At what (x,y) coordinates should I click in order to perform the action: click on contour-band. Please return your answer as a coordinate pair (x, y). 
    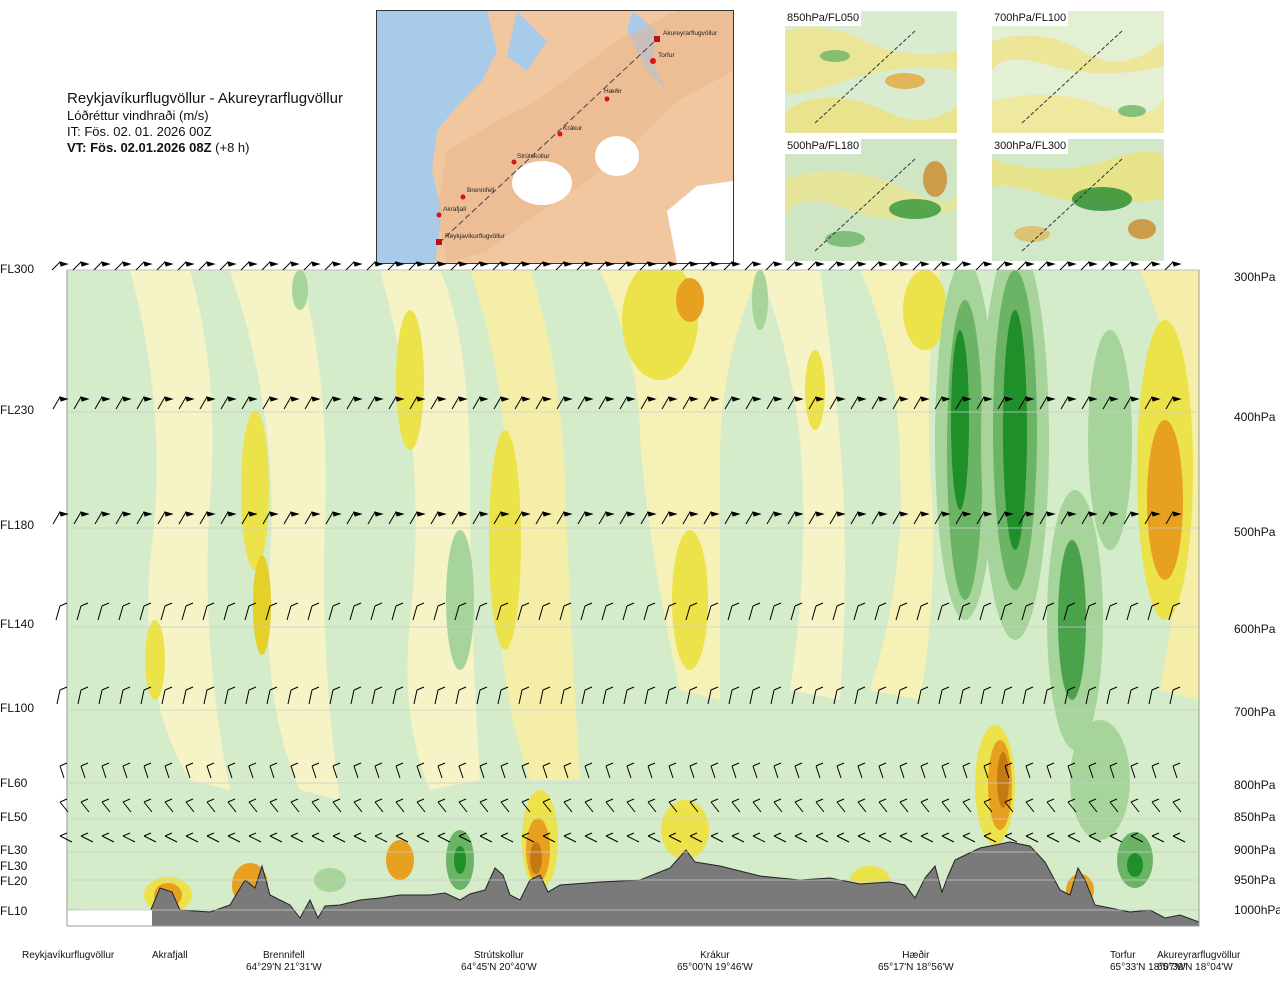
    Looking at the image, I should click on (525, 525).